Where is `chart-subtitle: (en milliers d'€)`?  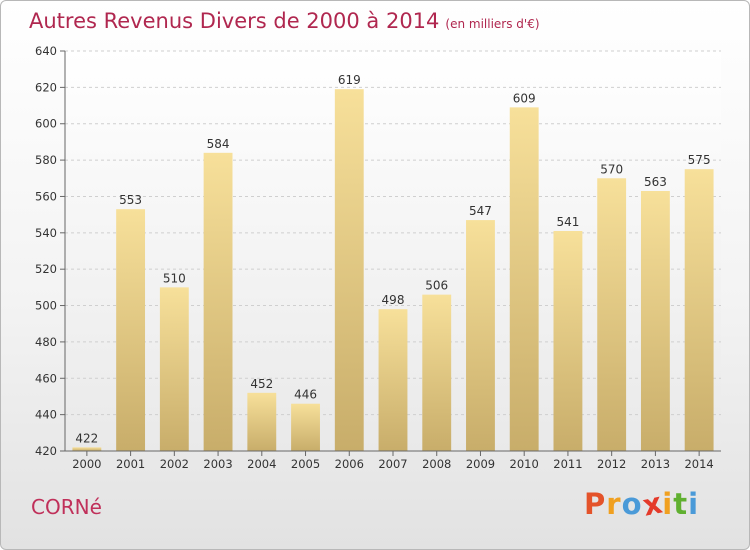 chart-subtitle: (en milliers d'€) is located at coordinates (492, 24).